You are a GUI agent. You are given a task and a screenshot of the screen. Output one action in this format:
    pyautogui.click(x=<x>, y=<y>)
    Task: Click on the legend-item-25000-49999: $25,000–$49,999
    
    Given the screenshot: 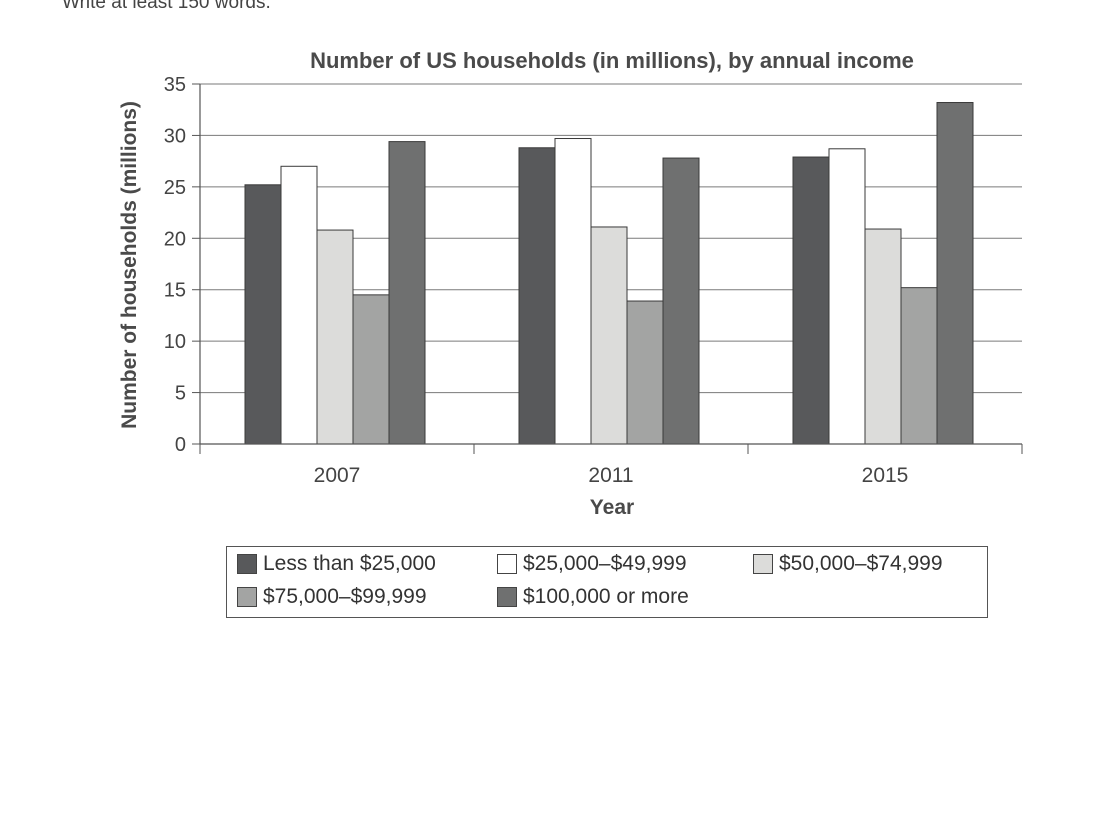 What is the action you would take?
    pyautogui.click(x=592, y=564)
    